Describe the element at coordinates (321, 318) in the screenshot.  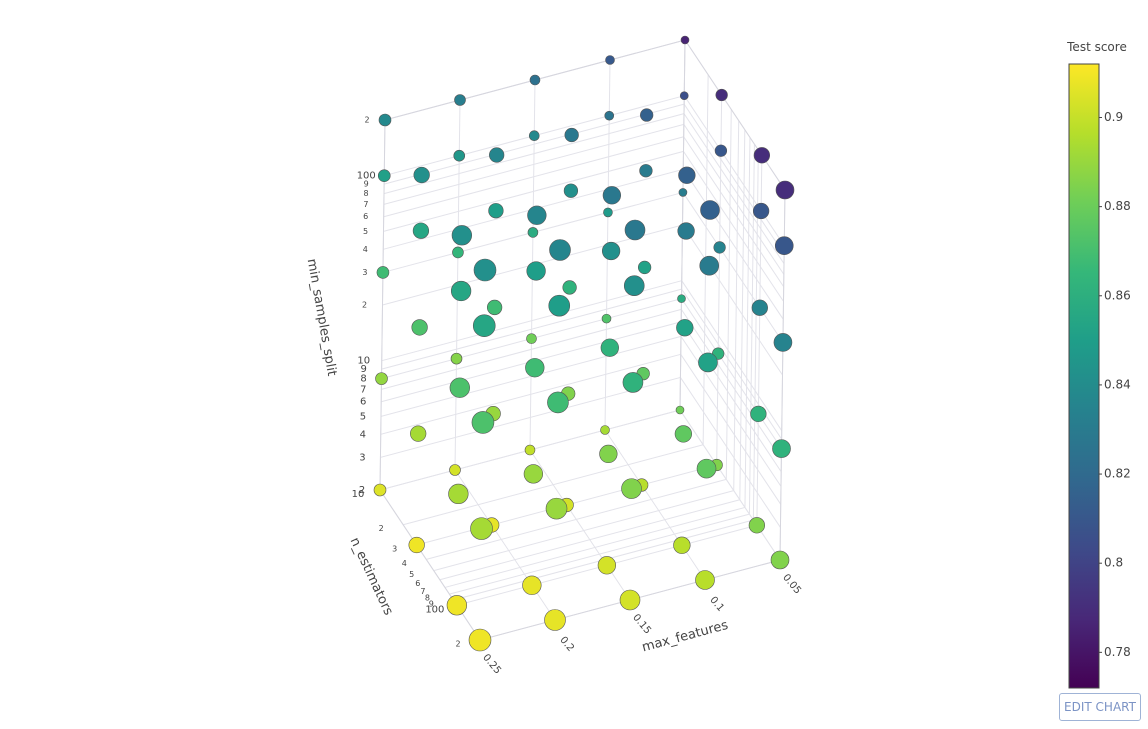
I see `z-axis-title: min_samples_split` at that location.